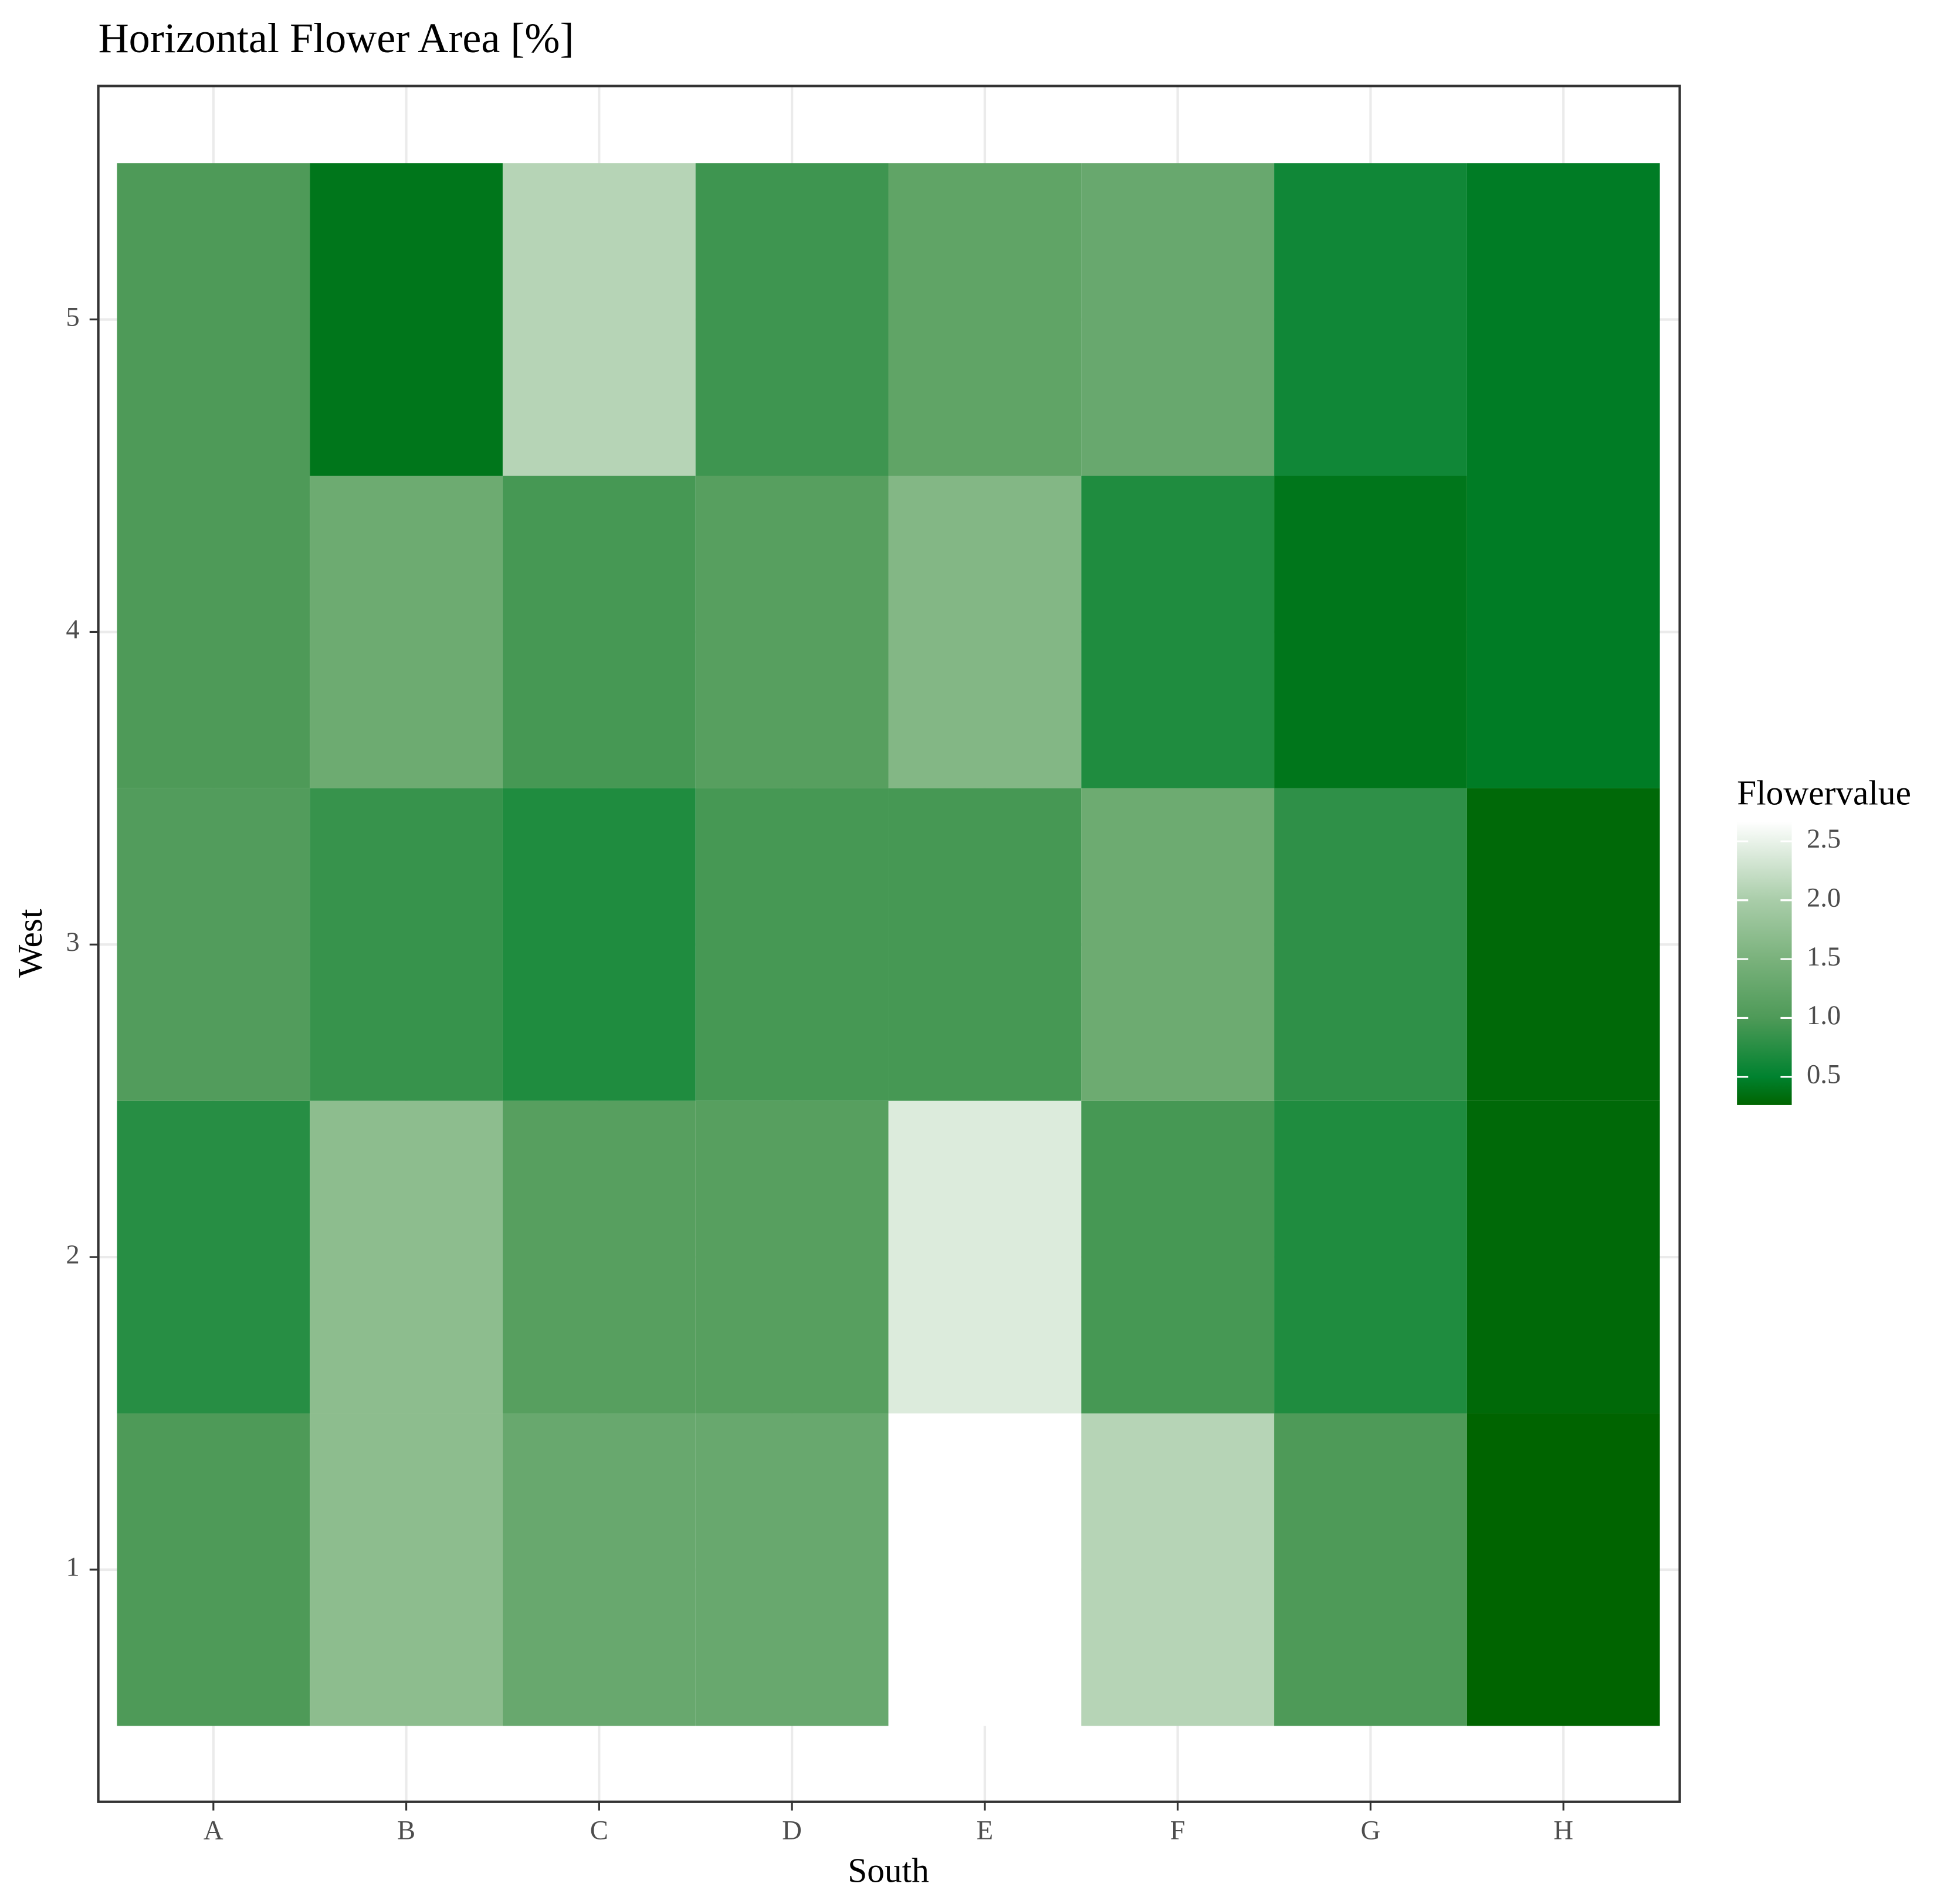  Describe the element at coordinates (599, 1830) in the screenshot. I see `x-tick-label: C` at that location.